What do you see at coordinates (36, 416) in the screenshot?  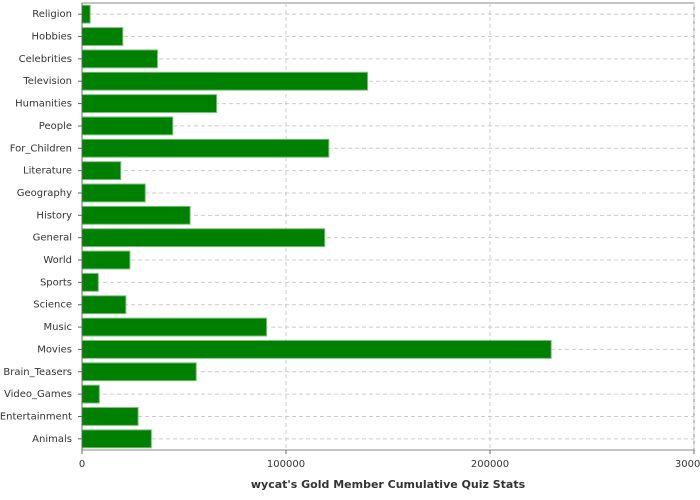 I see `y-tick-label: Entertainment` at bounding box center [36, 416].